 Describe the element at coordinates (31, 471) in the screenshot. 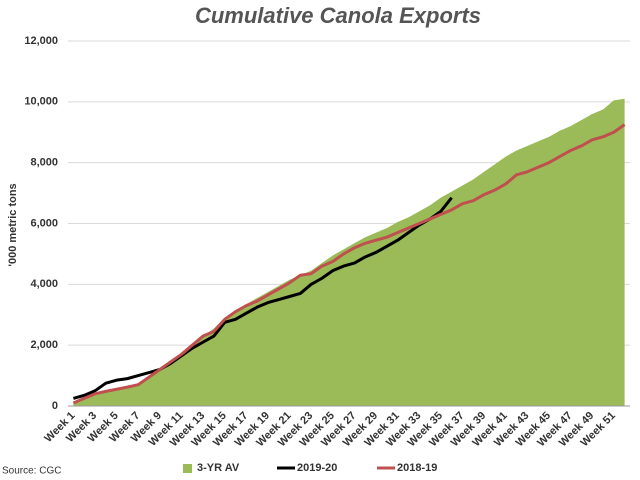

I see `source: Source: CGC` at that location.